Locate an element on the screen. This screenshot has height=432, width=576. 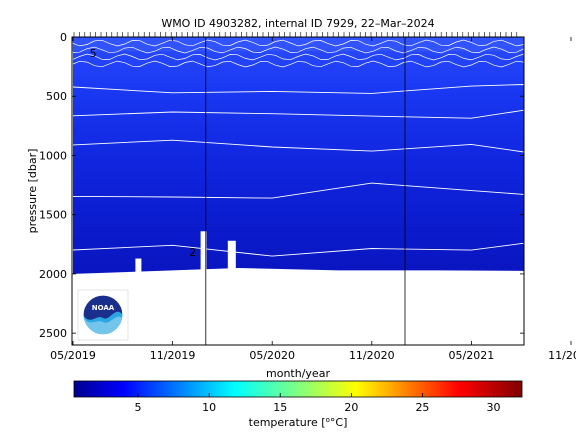
contour-label: 2 is located at coordinates (192, 252).